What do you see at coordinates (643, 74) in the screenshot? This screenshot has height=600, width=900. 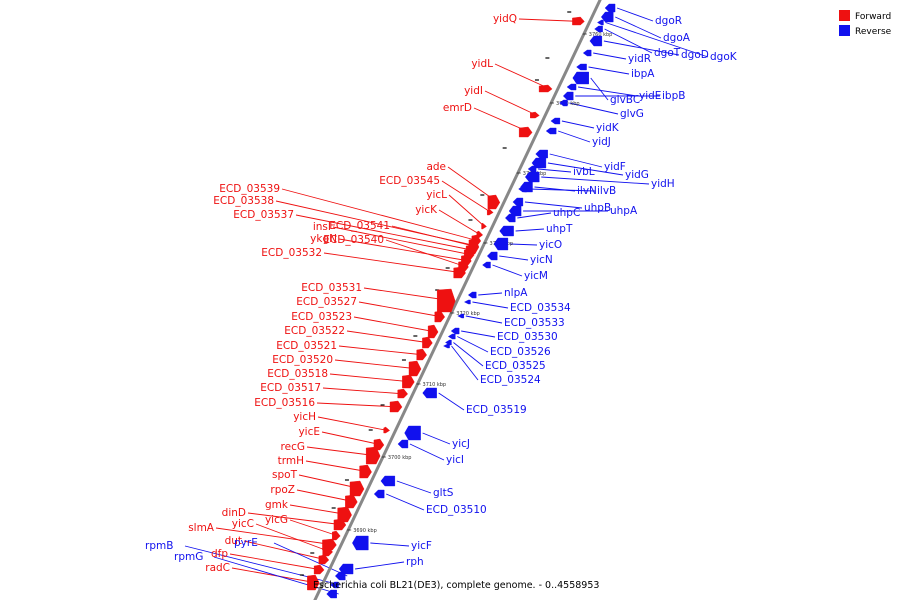 I see `gene-label-ibpa: ibpA` at bounding box center [643, 74].